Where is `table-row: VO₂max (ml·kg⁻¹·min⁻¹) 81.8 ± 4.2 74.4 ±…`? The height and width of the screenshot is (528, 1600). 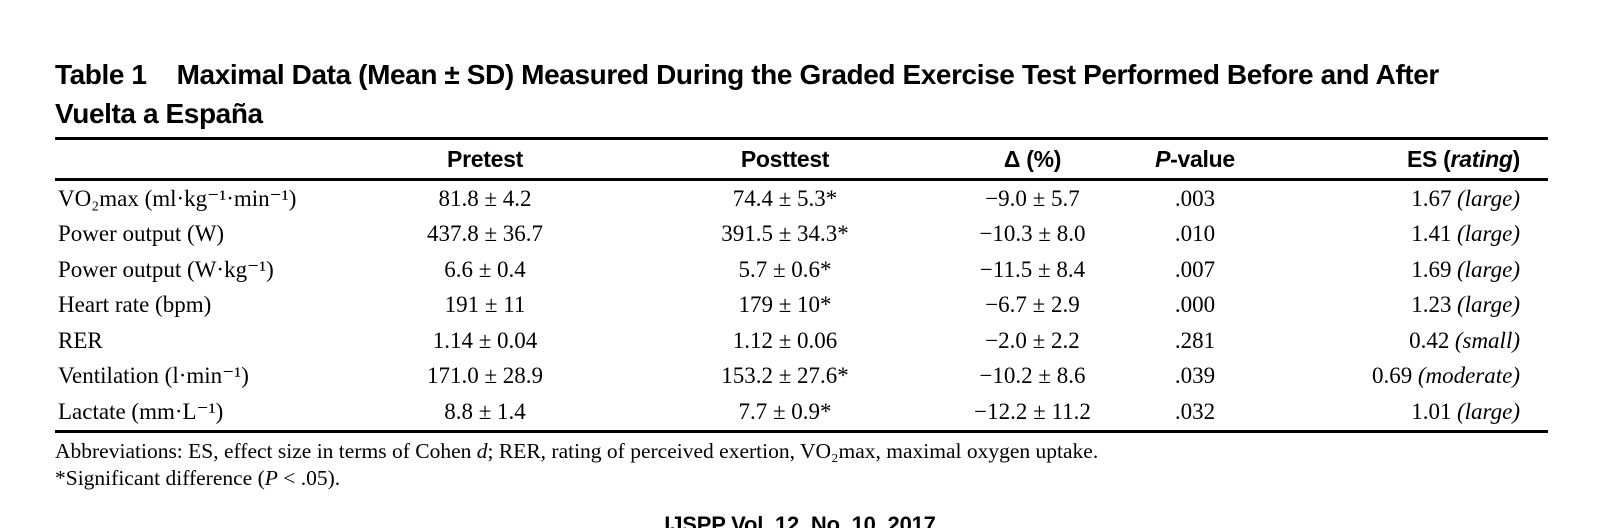 table-row: VO₂max (ml·kg⁻¹·min⁻¹) 81.8 ± 4.2 74.4 ±… is located at coordinates (801, 198).